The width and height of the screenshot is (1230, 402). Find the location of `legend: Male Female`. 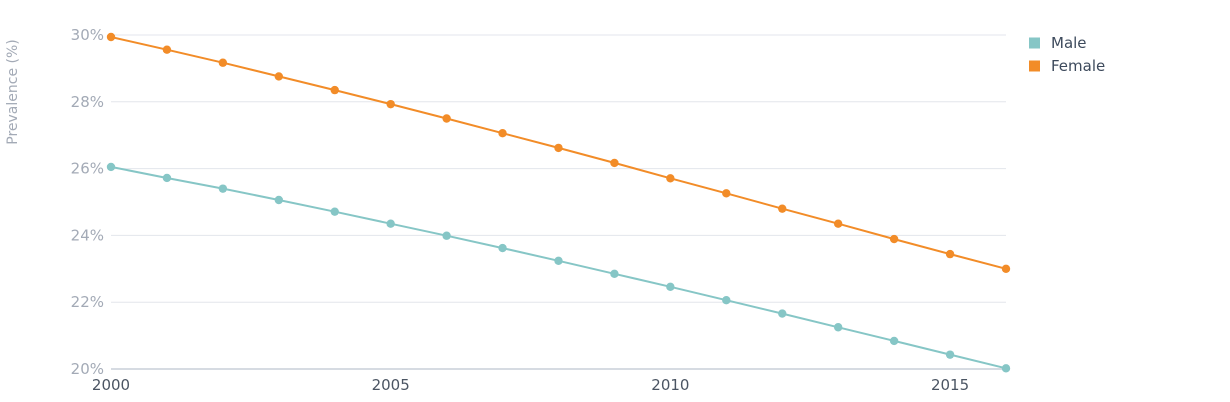

legend: Male Female is located at coordinates (1067, 54).